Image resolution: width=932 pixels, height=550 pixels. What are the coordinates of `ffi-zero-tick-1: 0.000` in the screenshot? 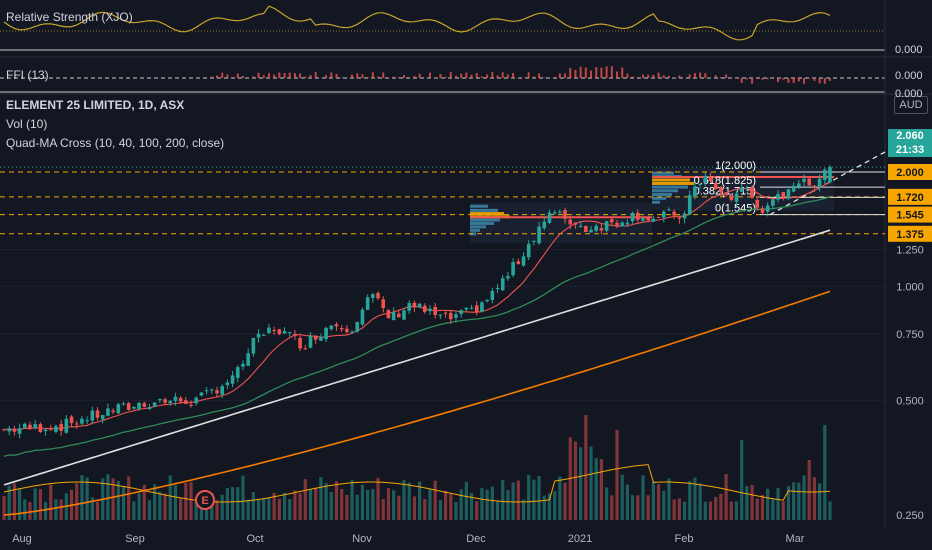 It's located at (909, 76).